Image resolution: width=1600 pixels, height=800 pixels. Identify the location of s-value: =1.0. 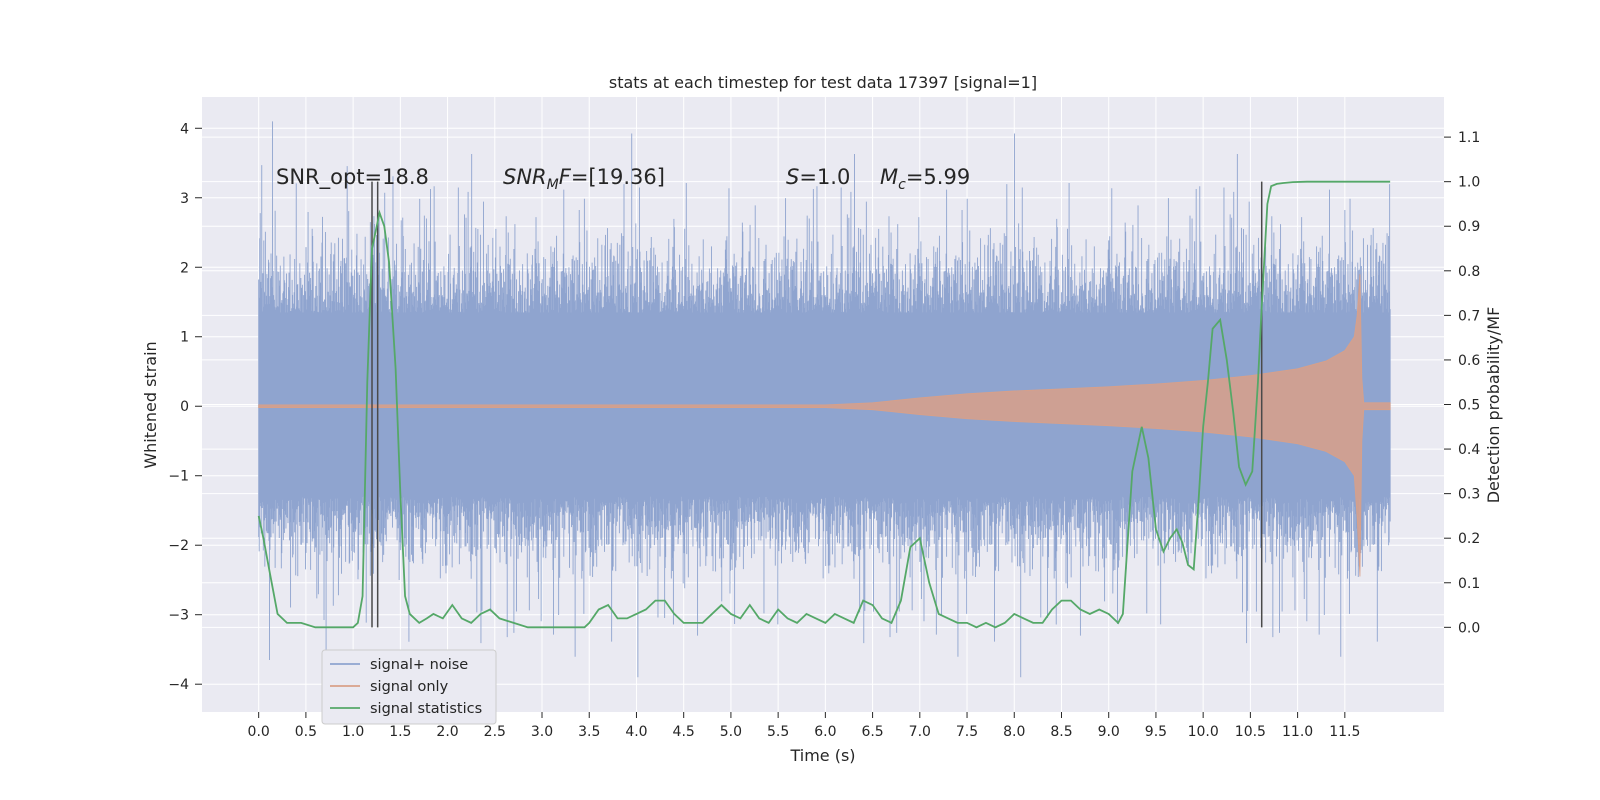
(824, 177).